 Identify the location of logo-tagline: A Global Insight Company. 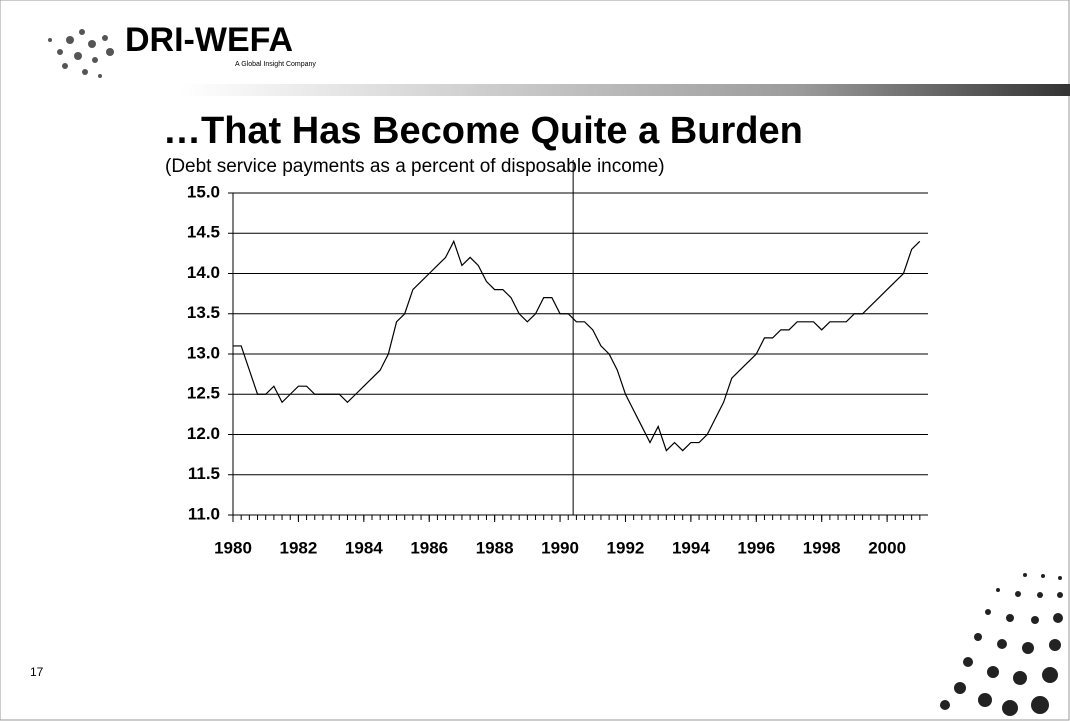
(275, 64).